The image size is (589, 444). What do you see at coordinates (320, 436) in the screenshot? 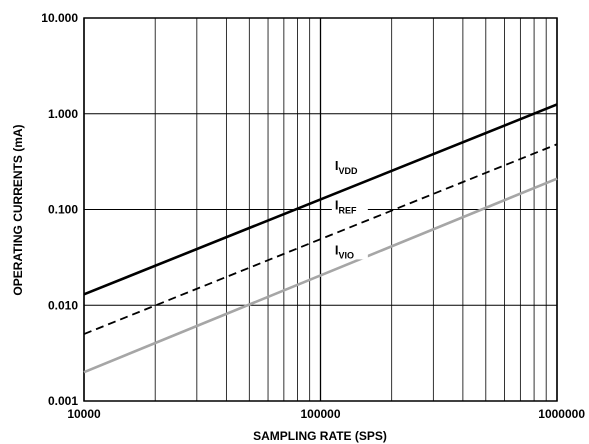
I see `x-axis-label: SAMPLING RATE (SPS)` at bounding box center [320, 436].